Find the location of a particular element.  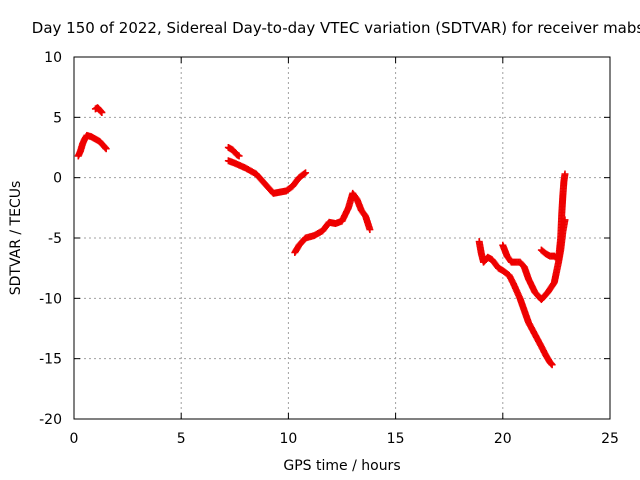

y-tick-label: -5 is located at coordinates (55, 239).